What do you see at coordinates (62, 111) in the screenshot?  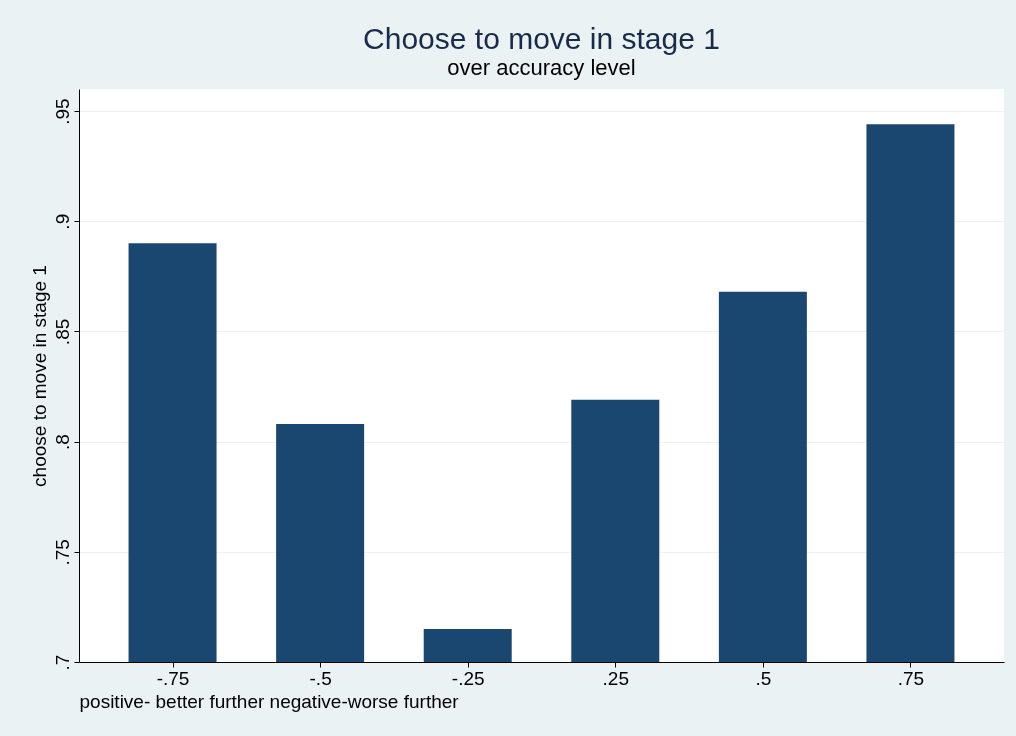 I see `y-tick-label: .95` at bounding box center [62, 111].